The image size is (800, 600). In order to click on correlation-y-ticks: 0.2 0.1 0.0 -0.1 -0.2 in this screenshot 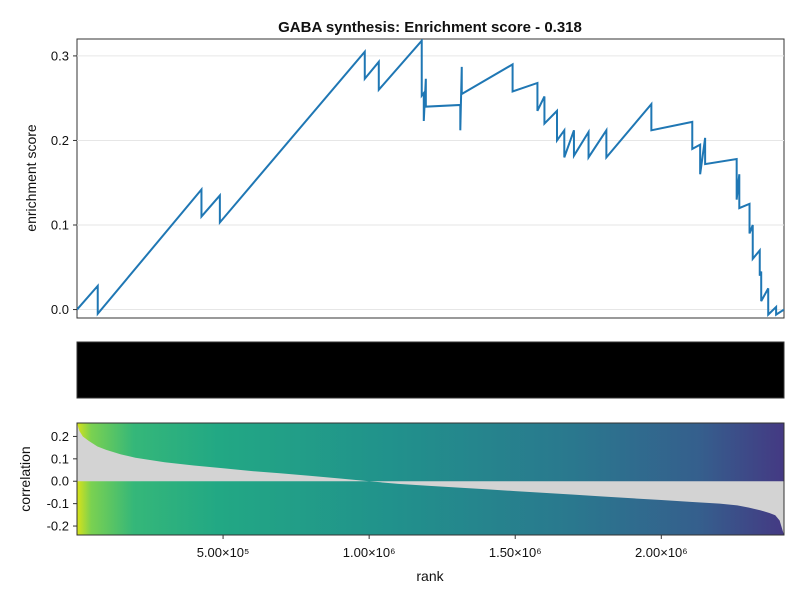, I will do `click(62, 481)`.